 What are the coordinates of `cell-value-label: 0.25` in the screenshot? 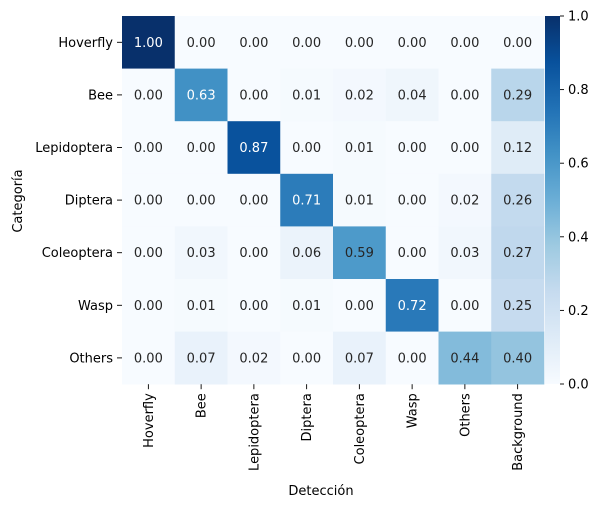 It's located at (517, 306).